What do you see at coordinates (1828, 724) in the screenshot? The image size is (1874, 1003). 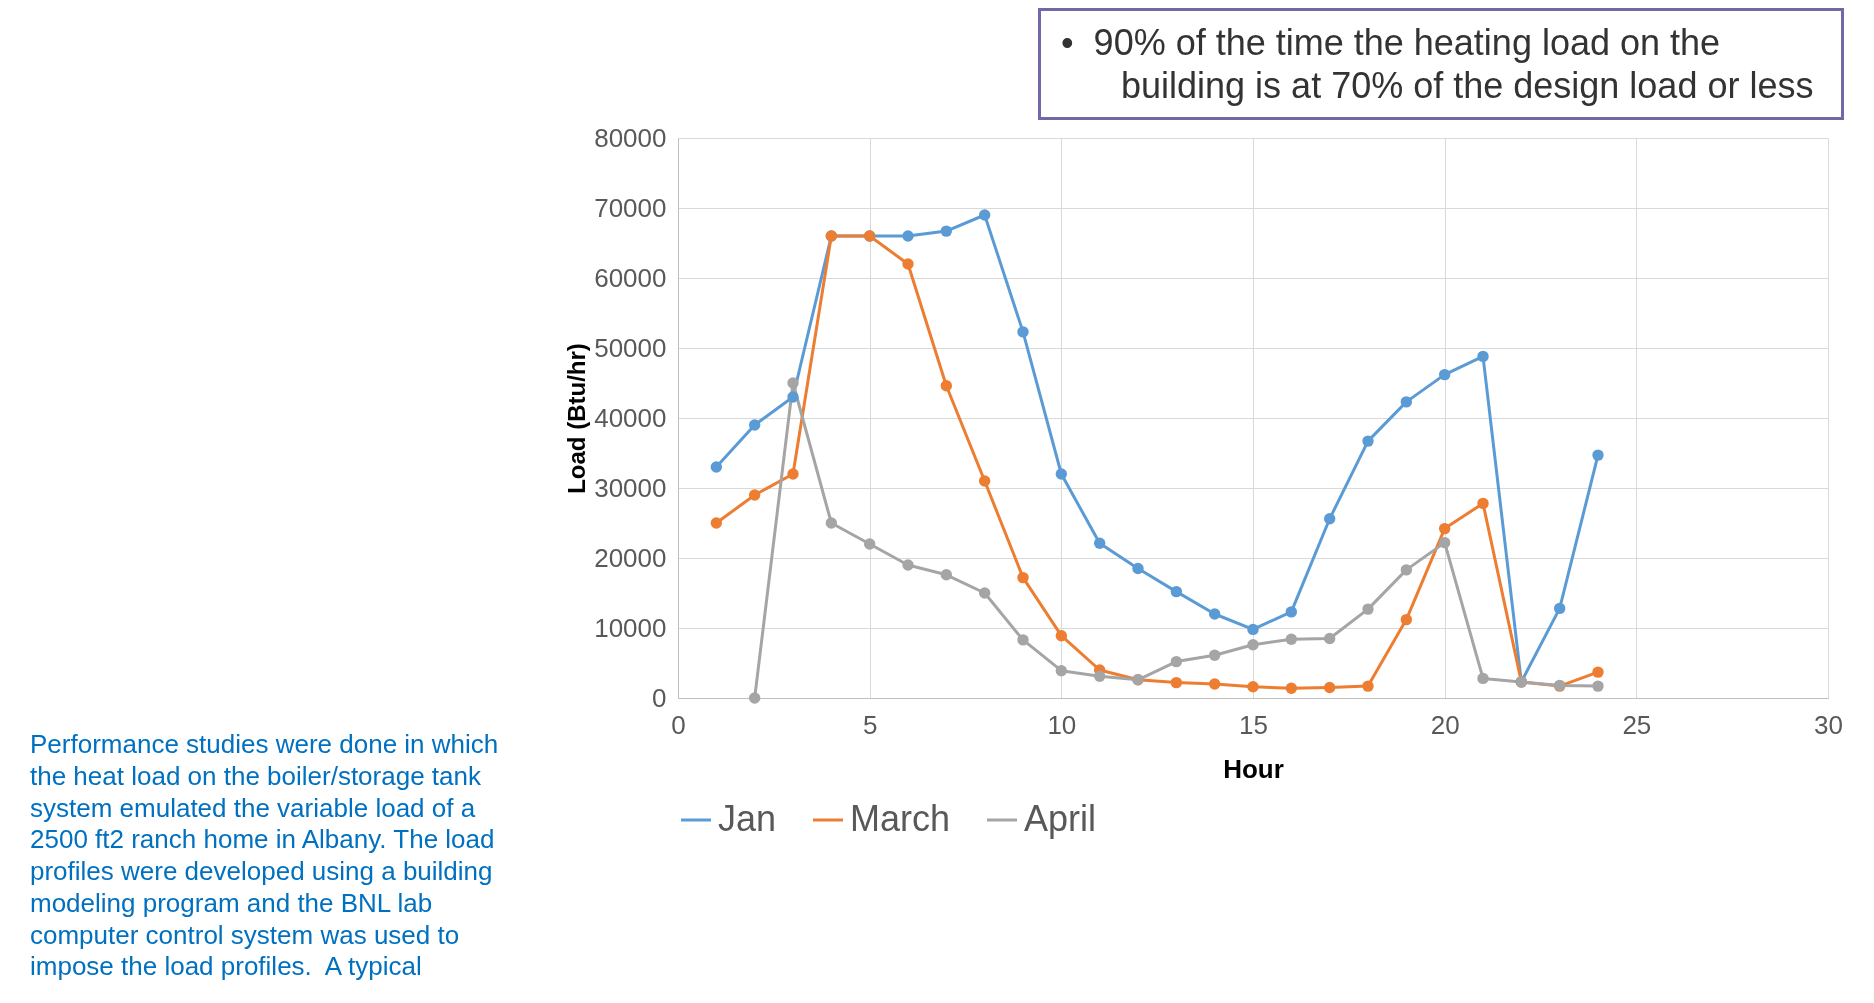 I see `x-tick-label: 30` at bounding box center [1828, 724].